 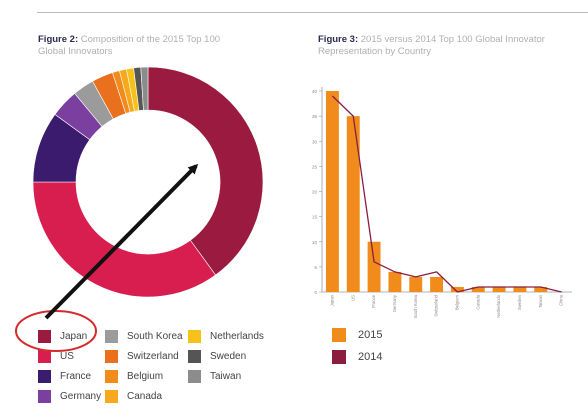 What do you see at coordinates (315, 192) in the screenshot?
I see `y-tick-label: 20` at bounding box center [315, 192].